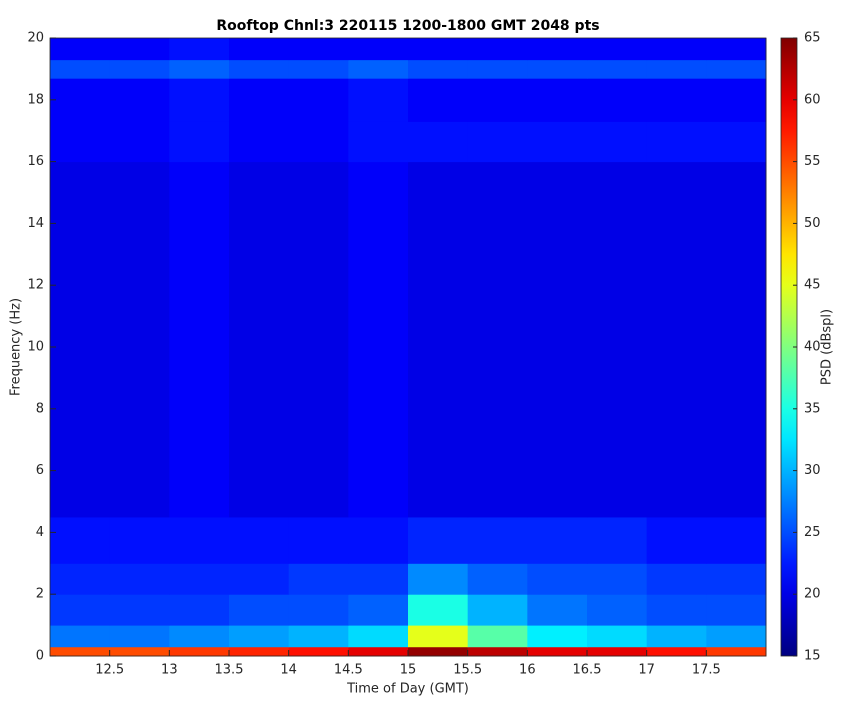 This screenshot has height=714, width=863. What do you see at coordinates (169, 670) in the screenshot?
I see `x-tick-label: 13` at bounding box center [169, 670].